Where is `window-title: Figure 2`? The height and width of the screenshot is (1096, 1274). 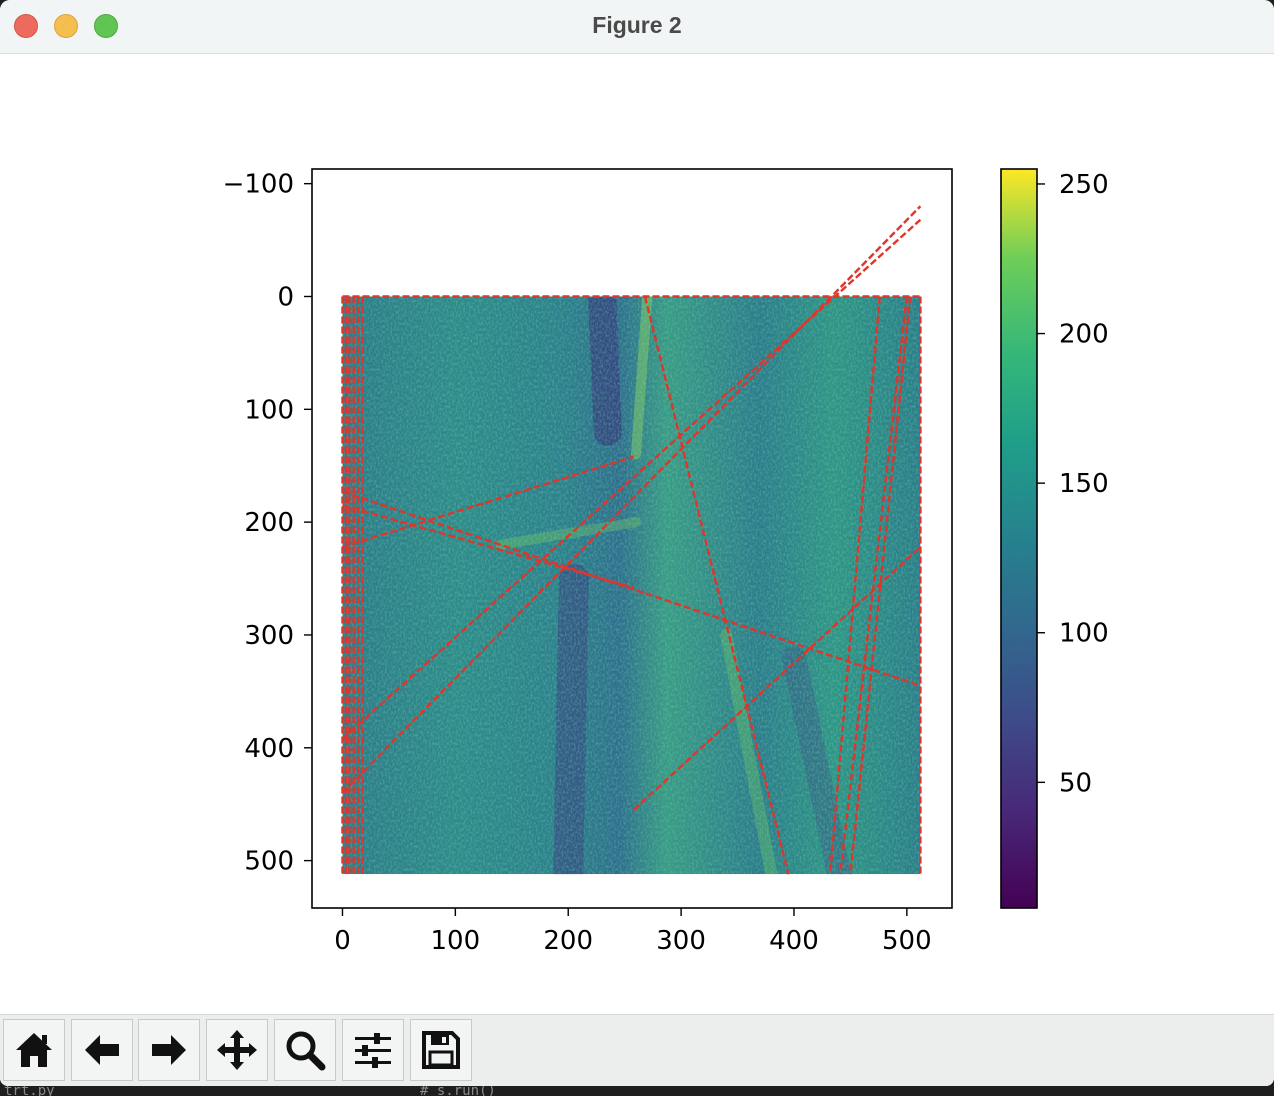
window-title: Figure 2 is located at coordinates (637, 25).